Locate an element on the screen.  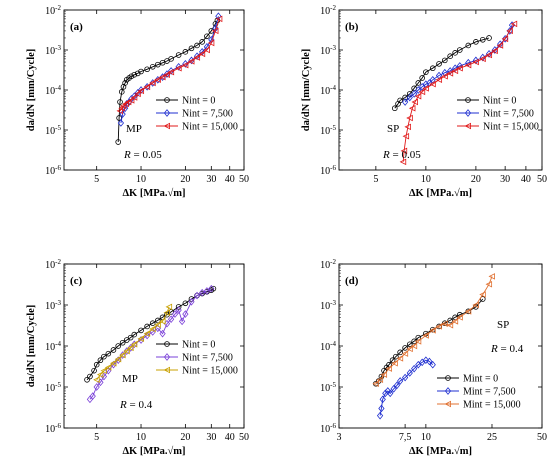
x-tick-label: 50 is located at coordinates (244, 437).